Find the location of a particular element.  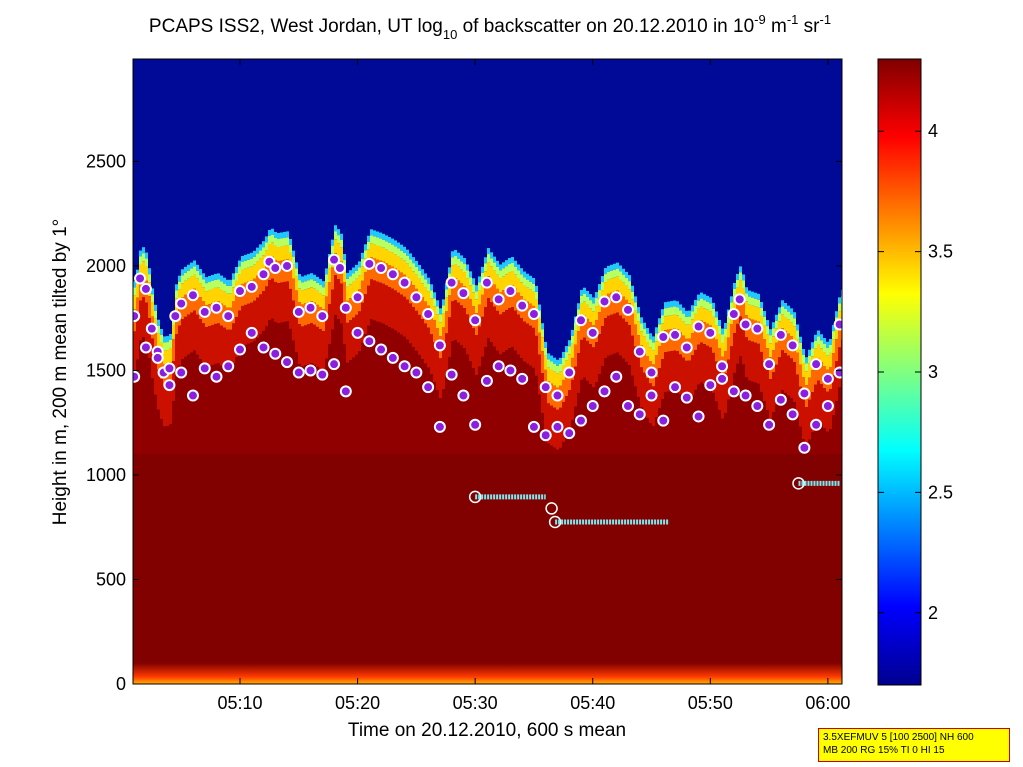

stable-layer-marker is located at coordinates (798, 483).